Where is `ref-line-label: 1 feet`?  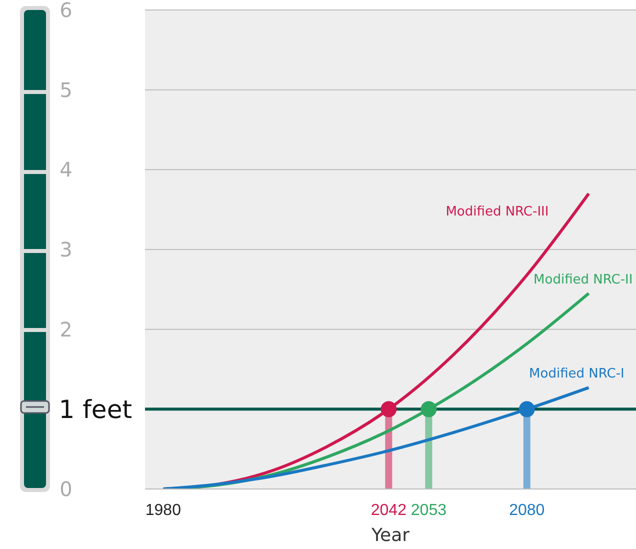
ref-line-label: 1 feet is located at coordinates (95, 409).